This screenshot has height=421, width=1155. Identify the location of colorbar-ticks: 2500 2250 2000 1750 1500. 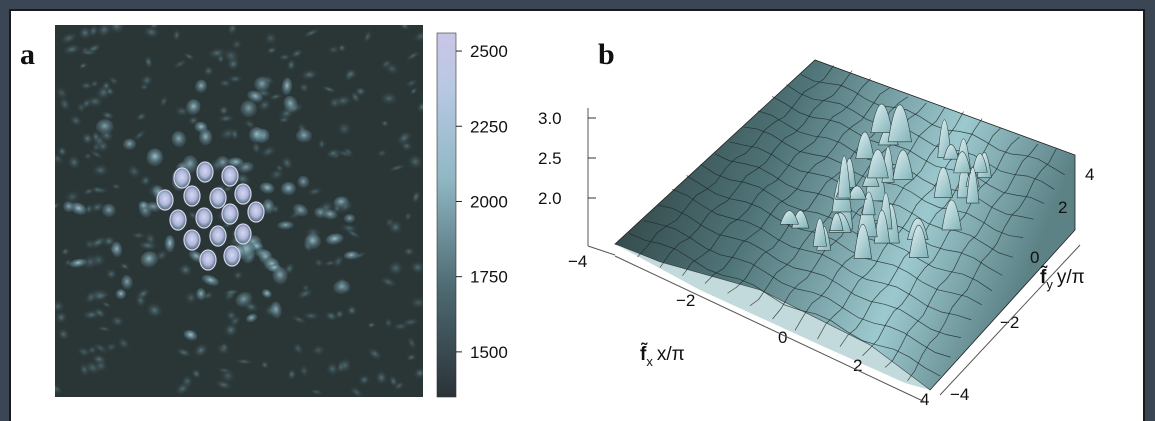
(482, 202).